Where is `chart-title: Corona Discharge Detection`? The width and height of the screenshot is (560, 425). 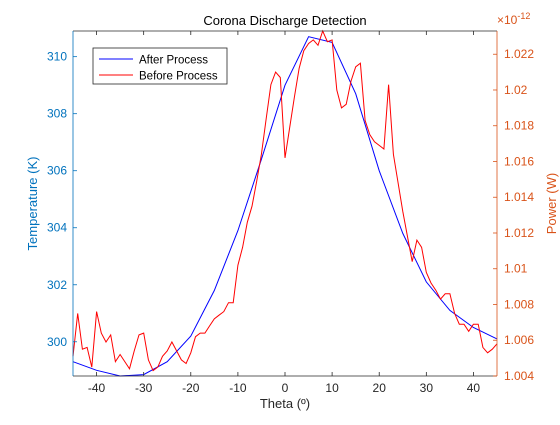
chart-title: Corona Discharge Detection is located at coordinates (284, 20).